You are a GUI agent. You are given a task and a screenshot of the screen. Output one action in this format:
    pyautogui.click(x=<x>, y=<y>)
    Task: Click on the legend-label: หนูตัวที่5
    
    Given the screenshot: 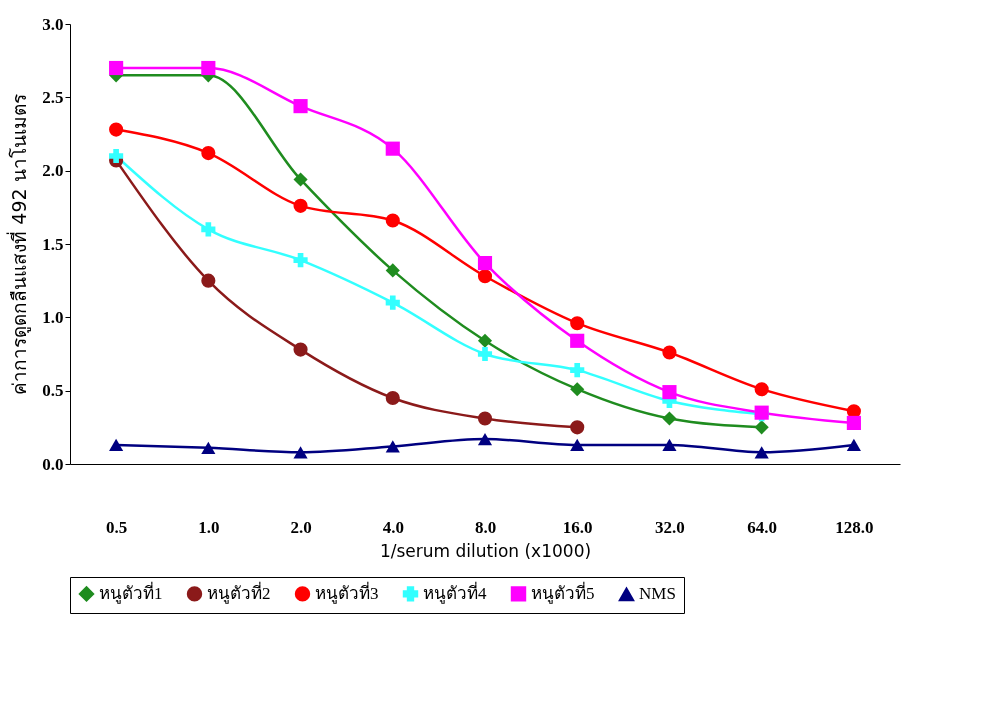 What is the action you would take?
    pyautogui.click(x=563, y=592)
    